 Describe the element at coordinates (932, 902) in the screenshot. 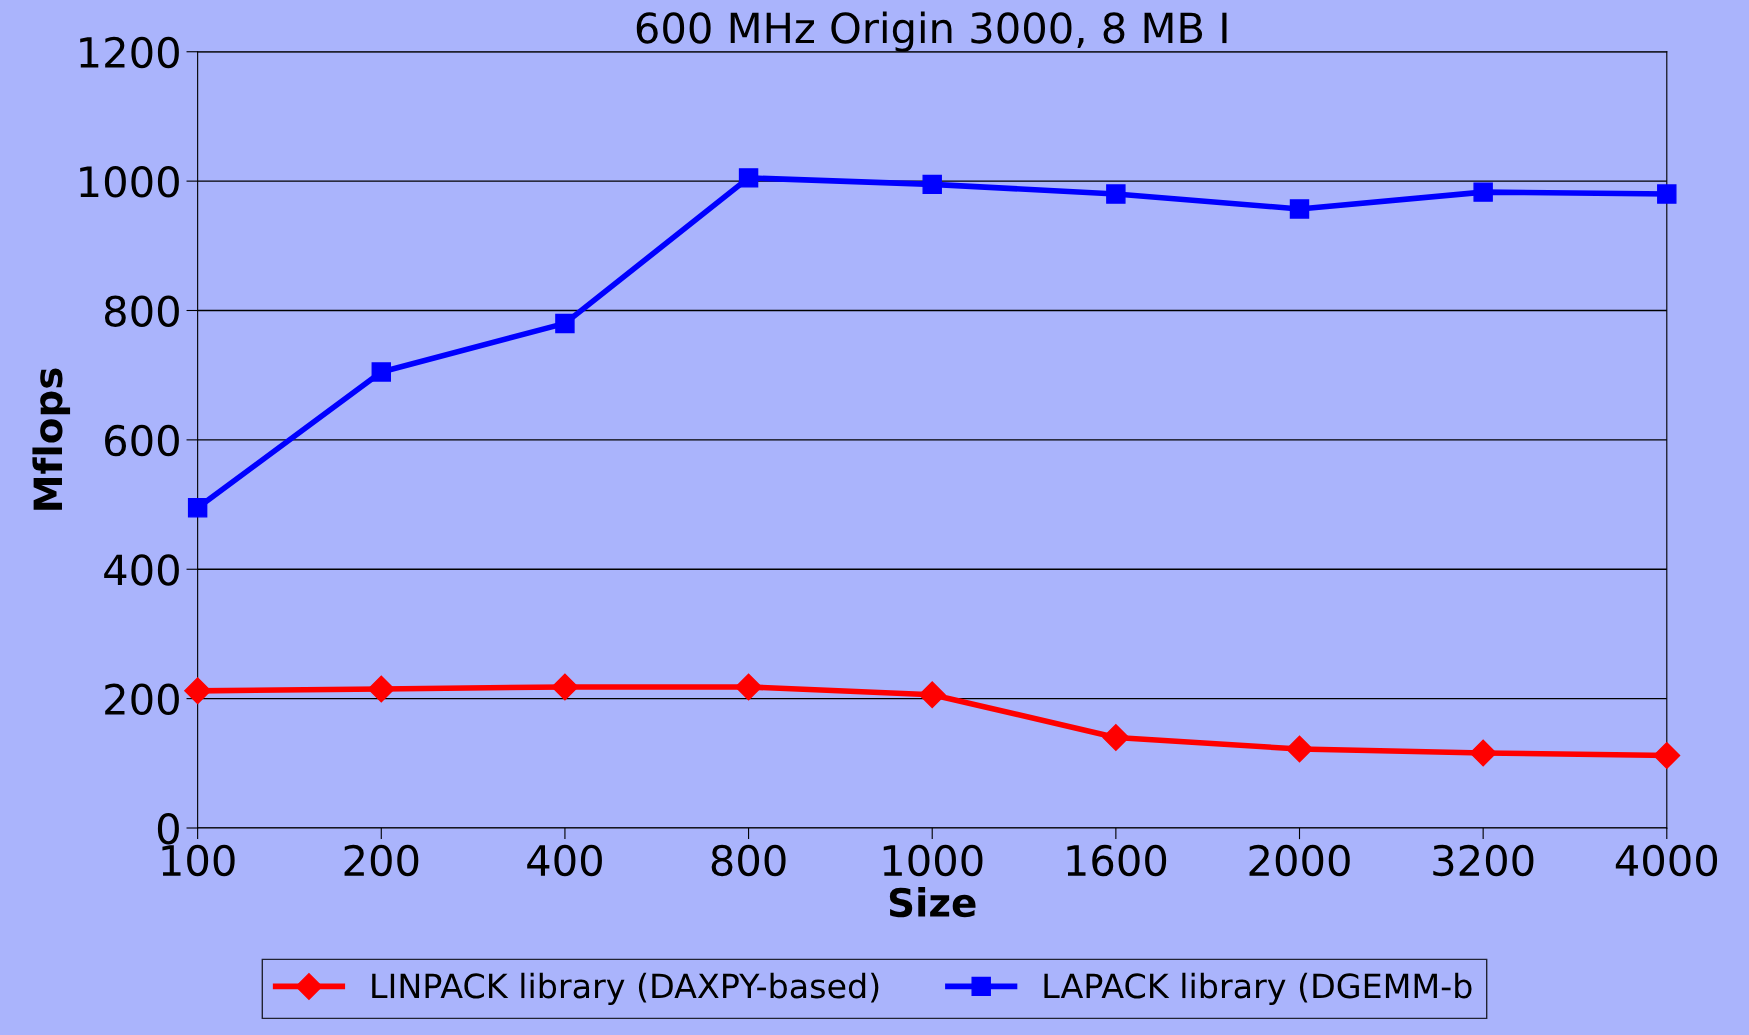

I see `x-axis-title: Size` at that location.